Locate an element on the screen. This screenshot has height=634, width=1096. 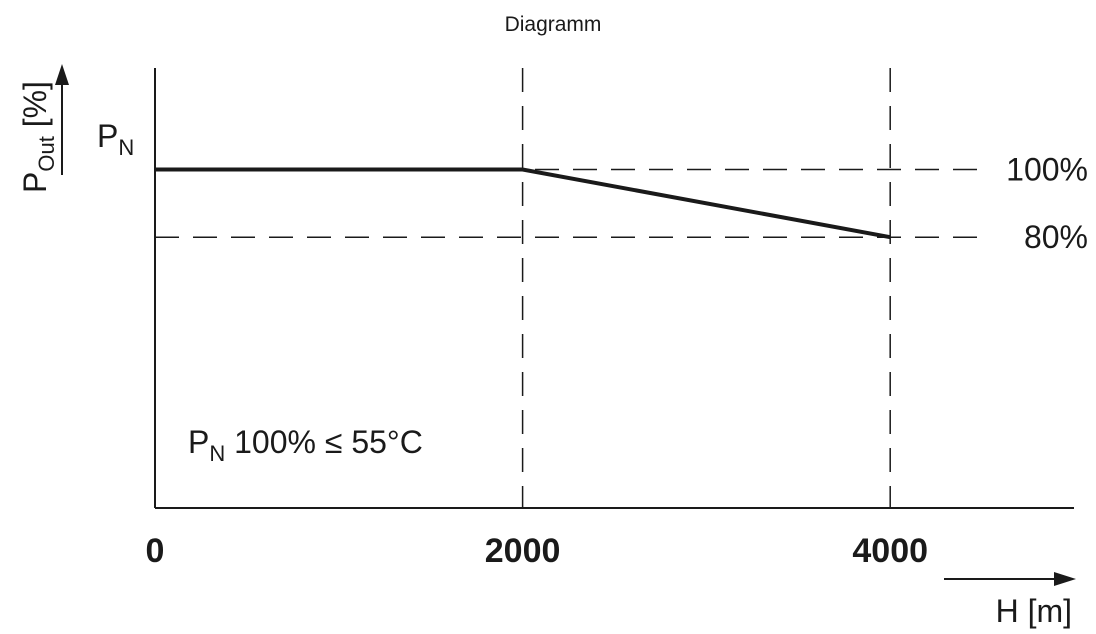
annotation-main: P is located at coordinates (198, 442).